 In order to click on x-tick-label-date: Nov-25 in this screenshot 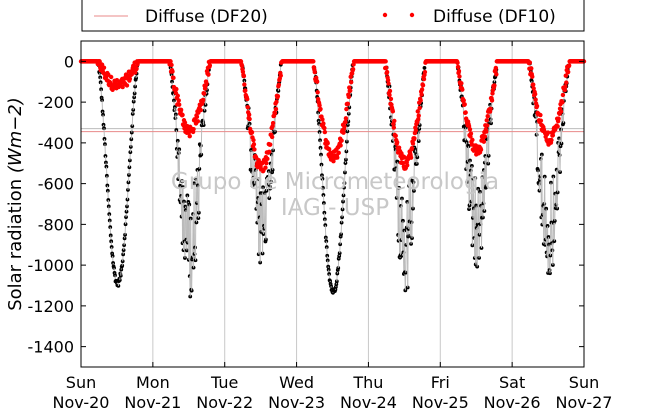, I will do `click(440, 401)`.